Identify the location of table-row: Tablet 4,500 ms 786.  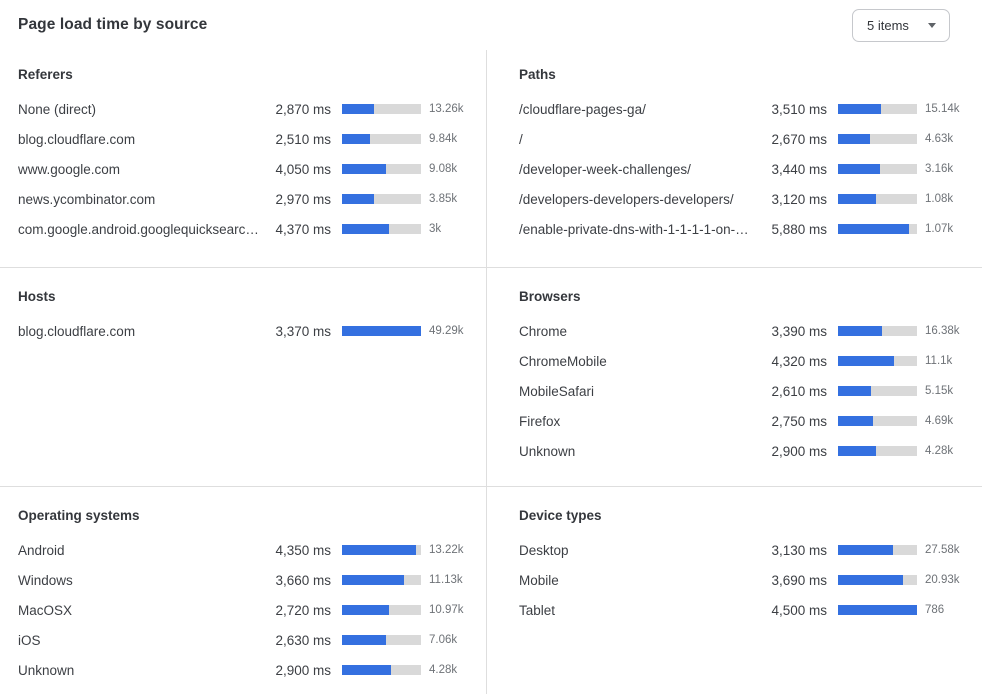
(743, 610).